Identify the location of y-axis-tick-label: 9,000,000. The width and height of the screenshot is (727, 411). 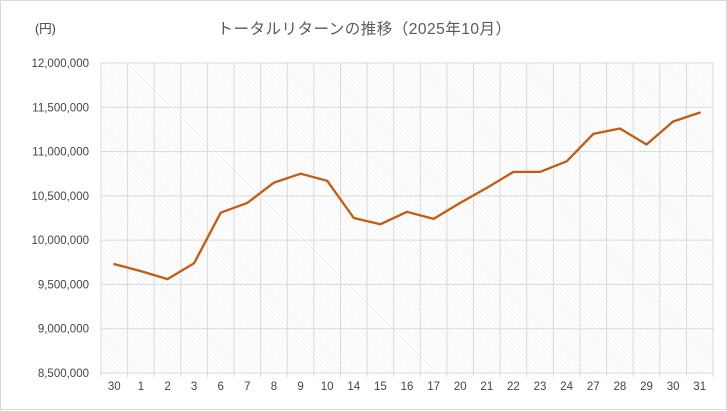
(63, 330).